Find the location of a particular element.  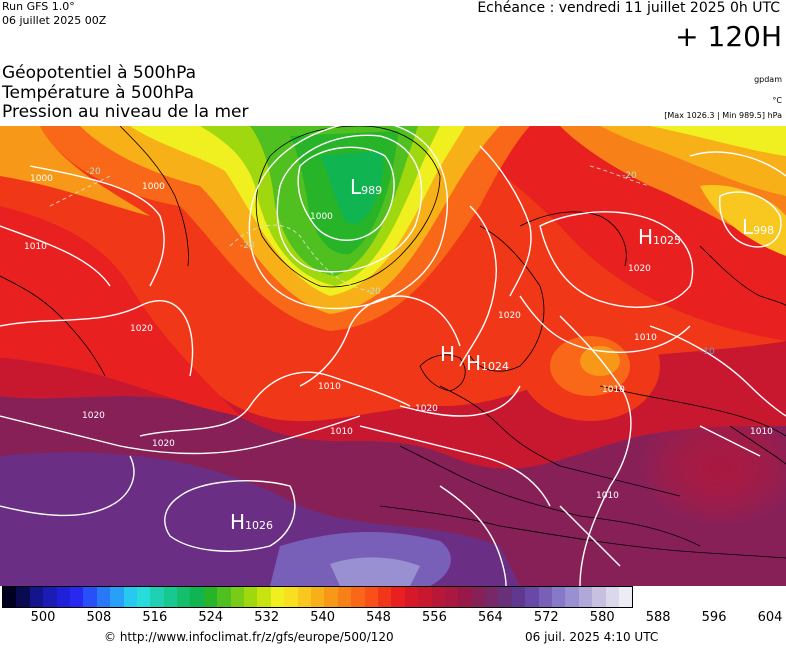

color-scale-tick: 556 is located at coordinates (434, 617).